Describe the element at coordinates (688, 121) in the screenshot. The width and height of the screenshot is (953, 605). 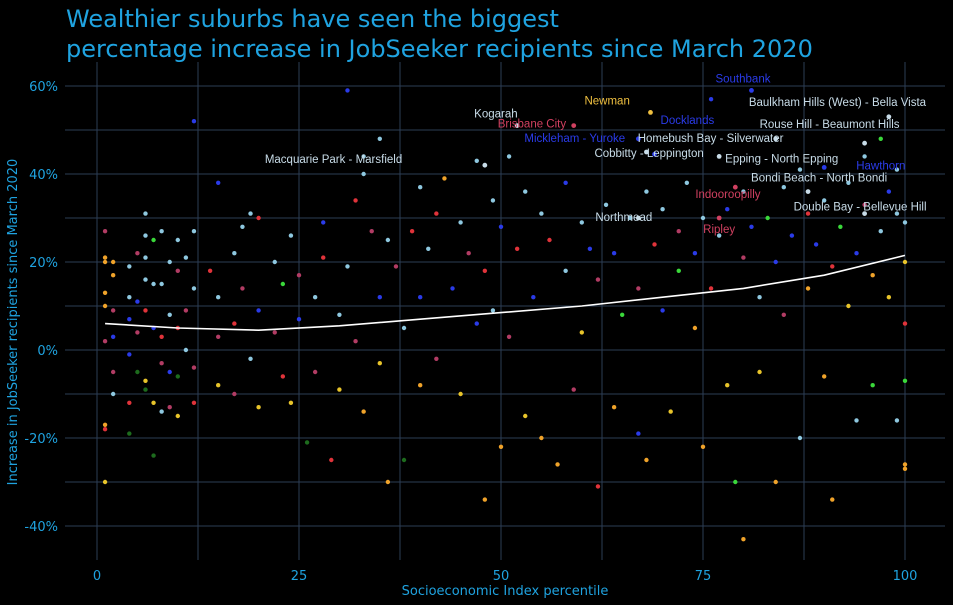
I see `point-label: Docklands` at that location.